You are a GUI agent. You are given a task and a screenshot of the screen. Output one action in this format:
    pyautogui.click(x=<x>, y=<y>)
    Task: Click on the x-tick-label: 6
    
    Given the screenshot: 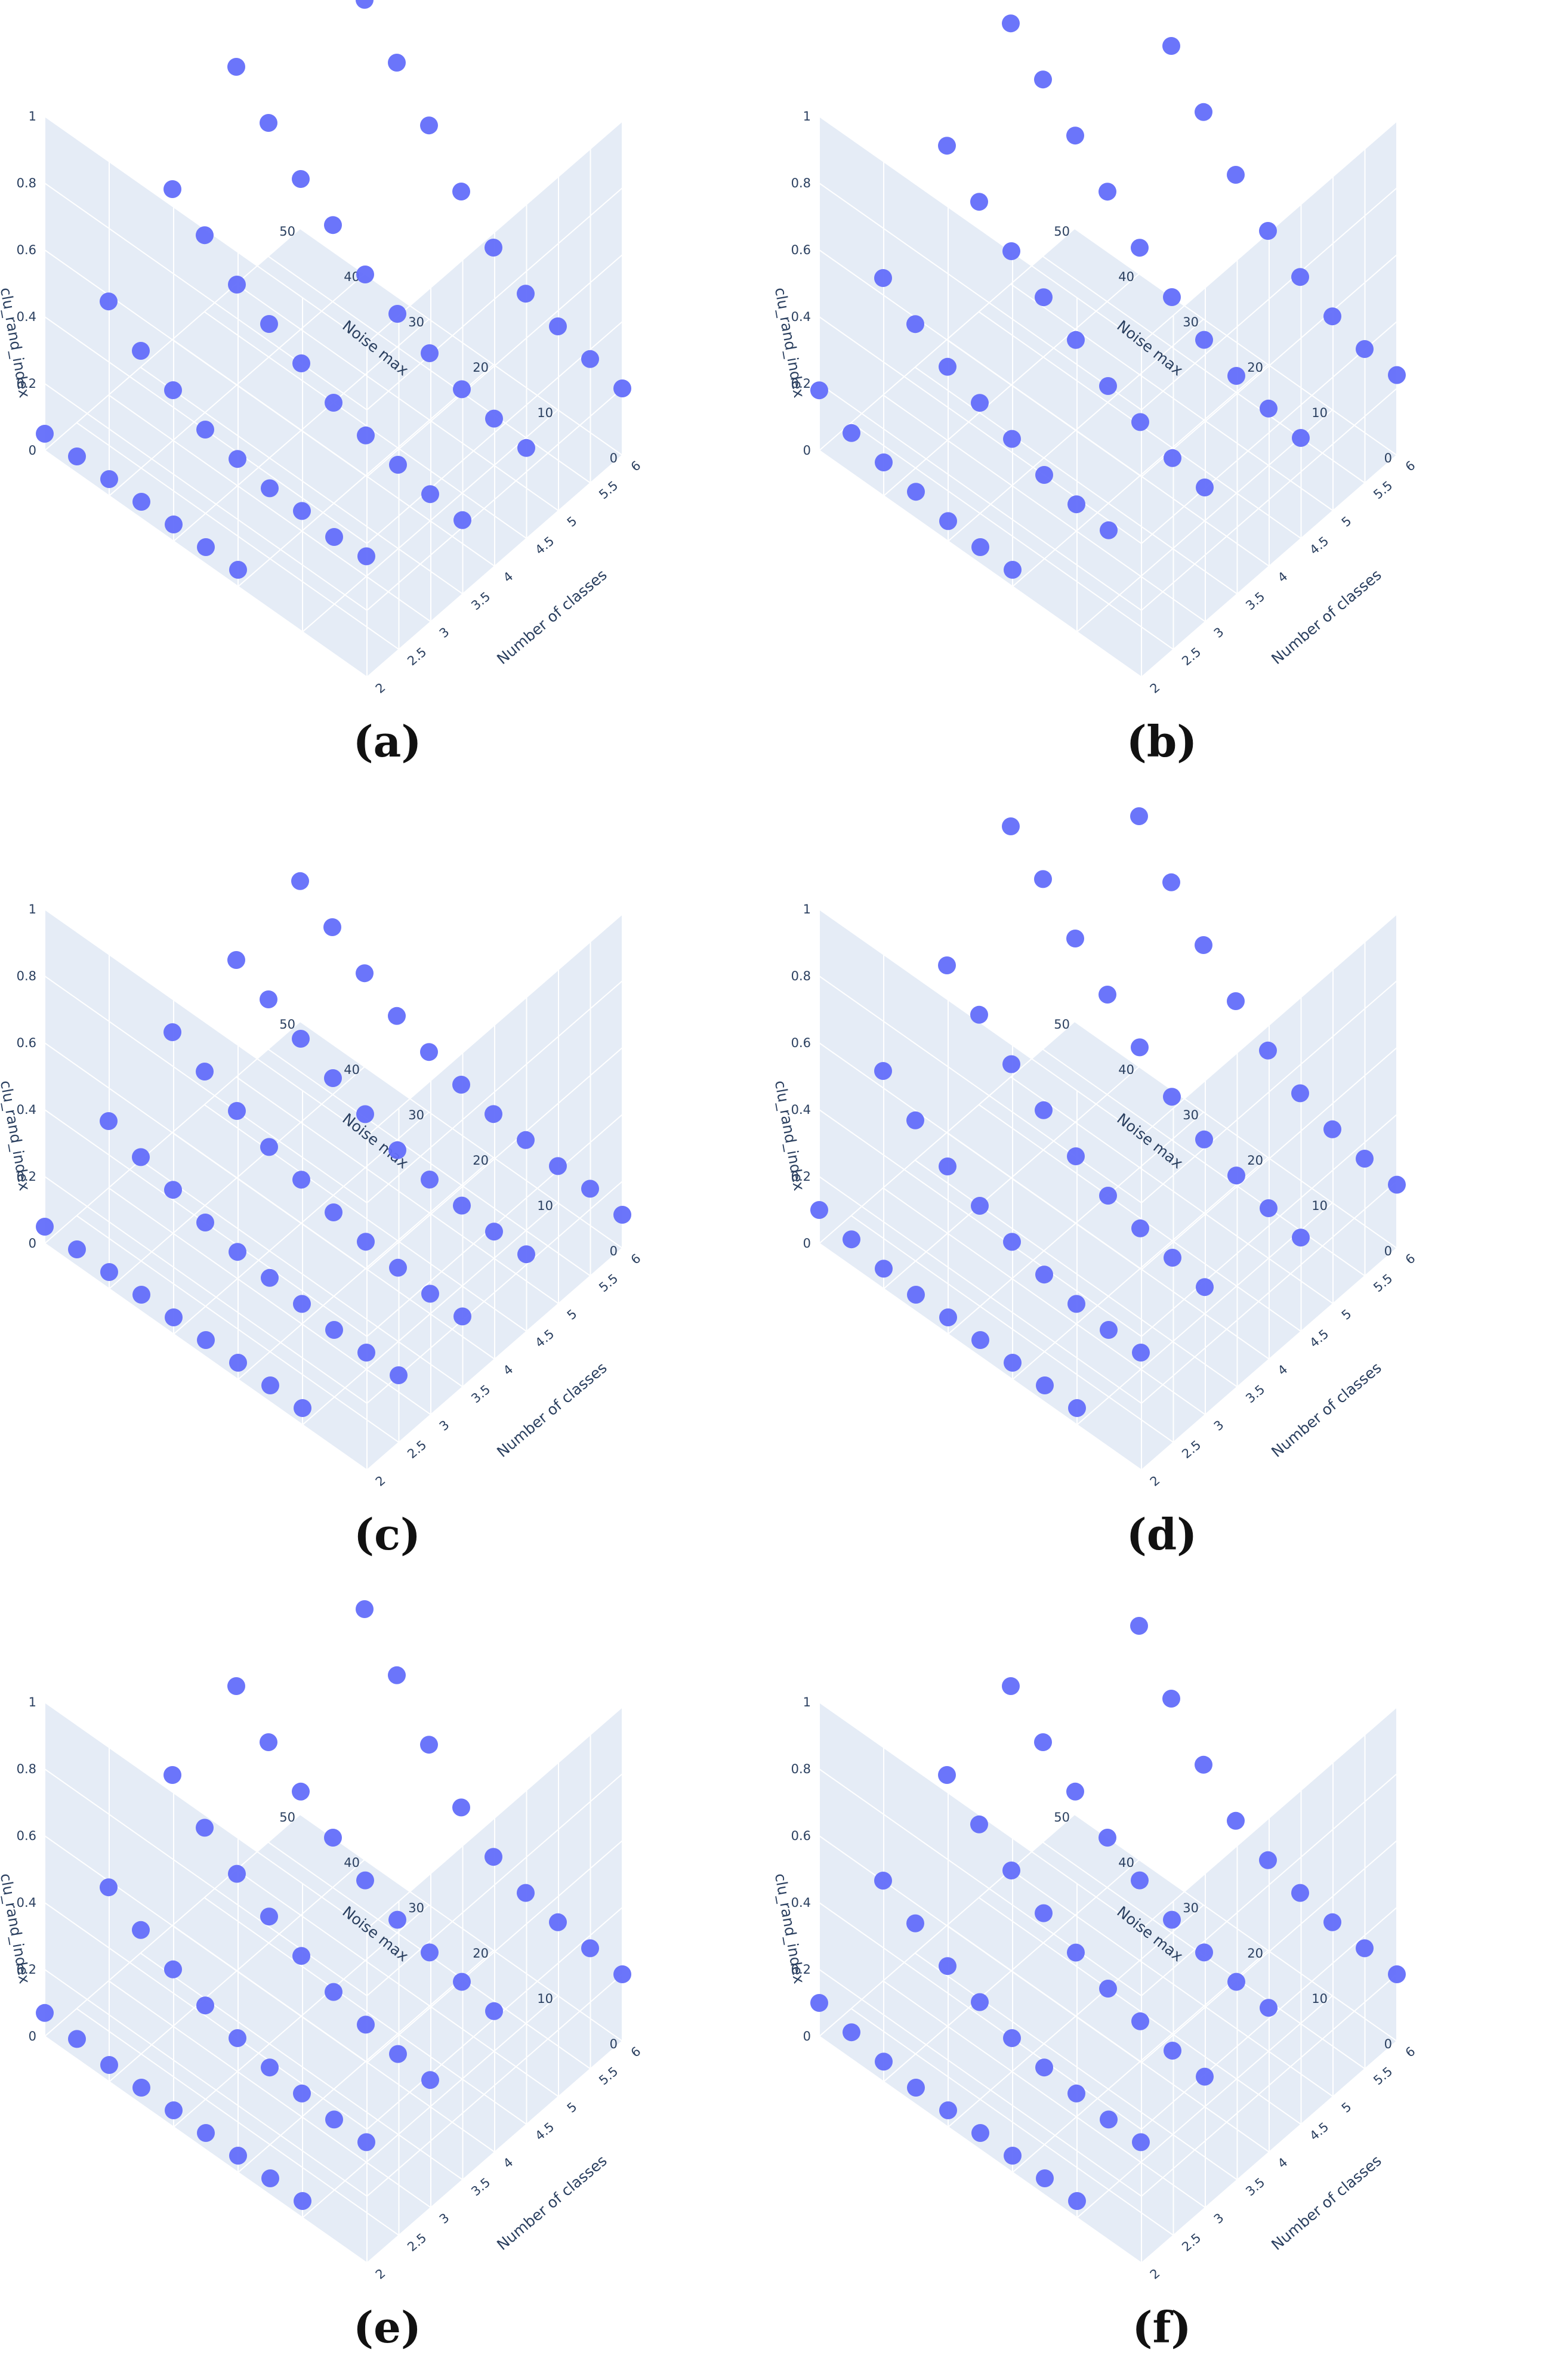 What is the action you would take?
    pyautogui.click(x=1410, y=1259)
    